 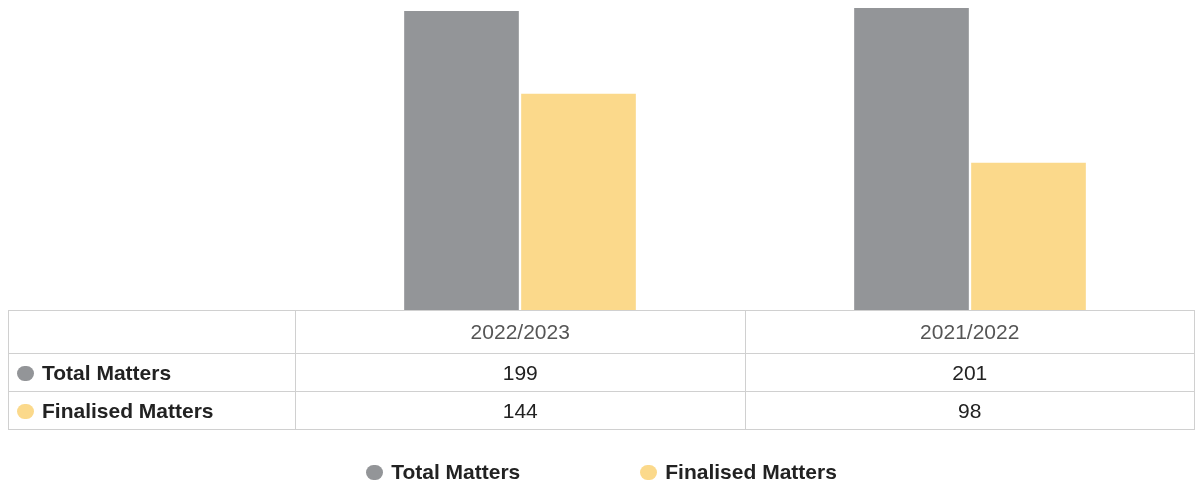 I want to click on text: Finalised Matters, so click(x=128, y=410).